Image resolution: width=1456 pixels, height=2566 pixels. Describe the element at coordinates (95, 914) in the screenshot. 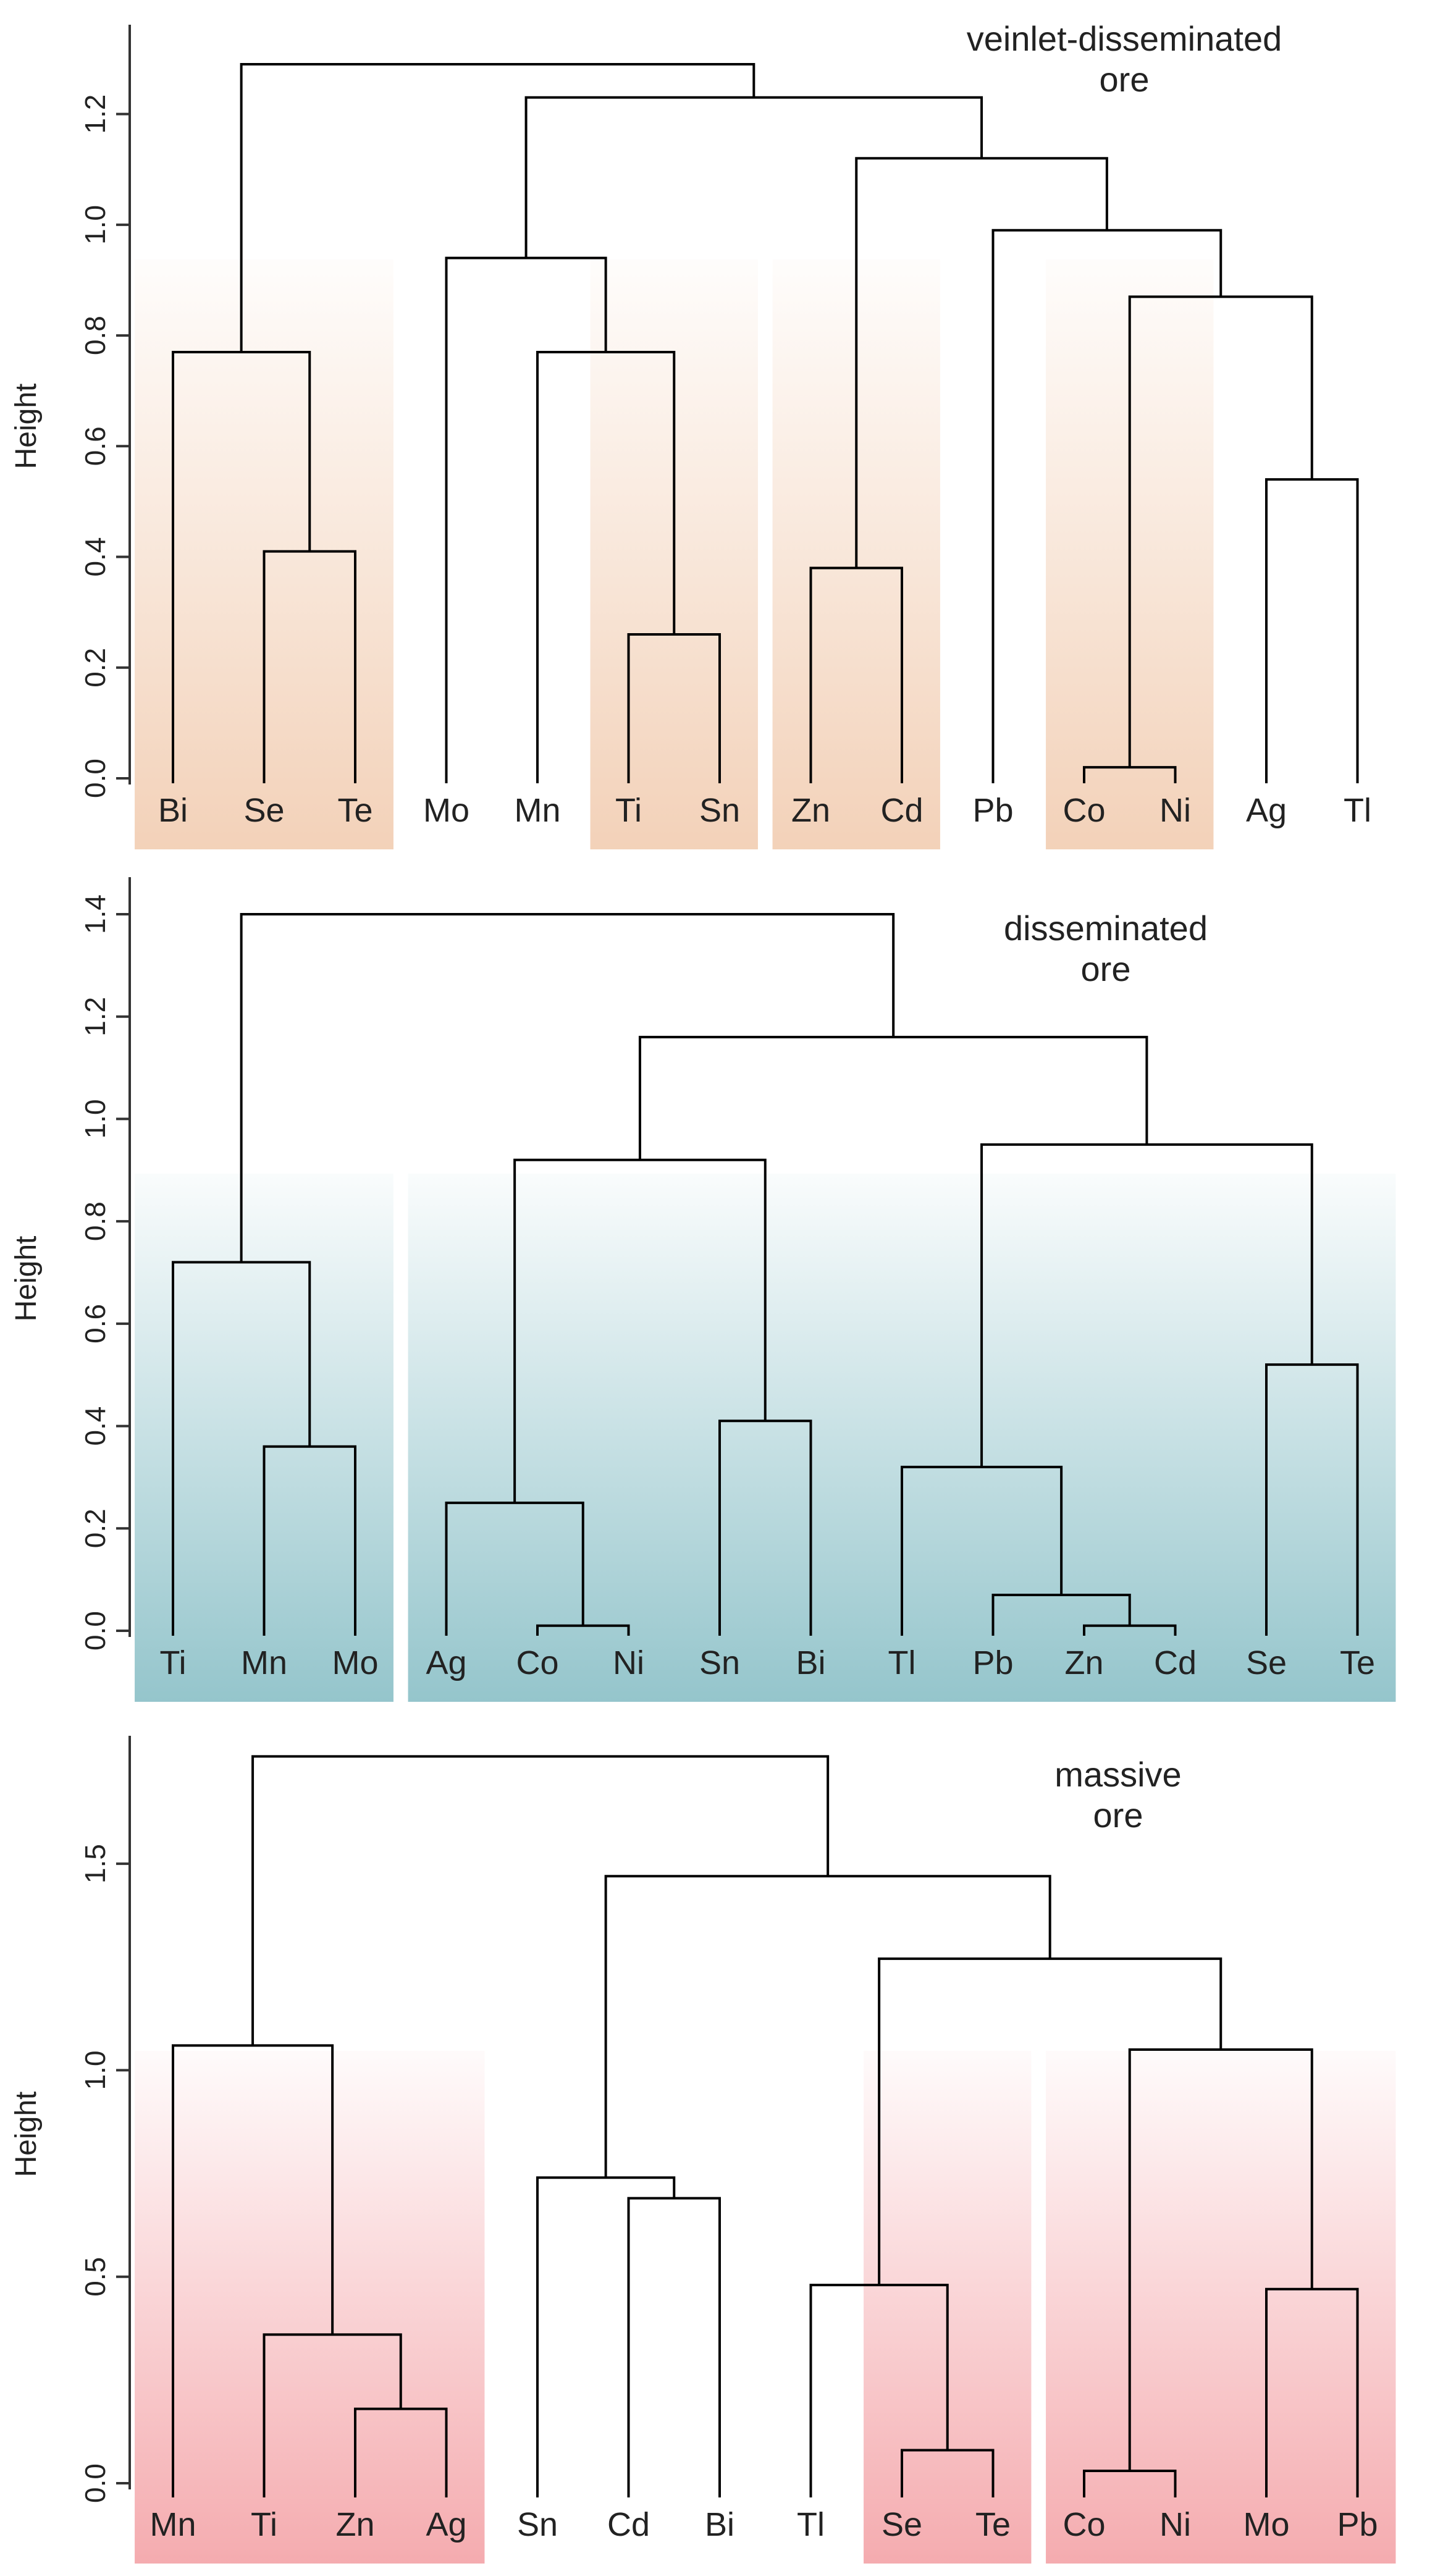

I see `y-tick-label: 1.4` at that location.